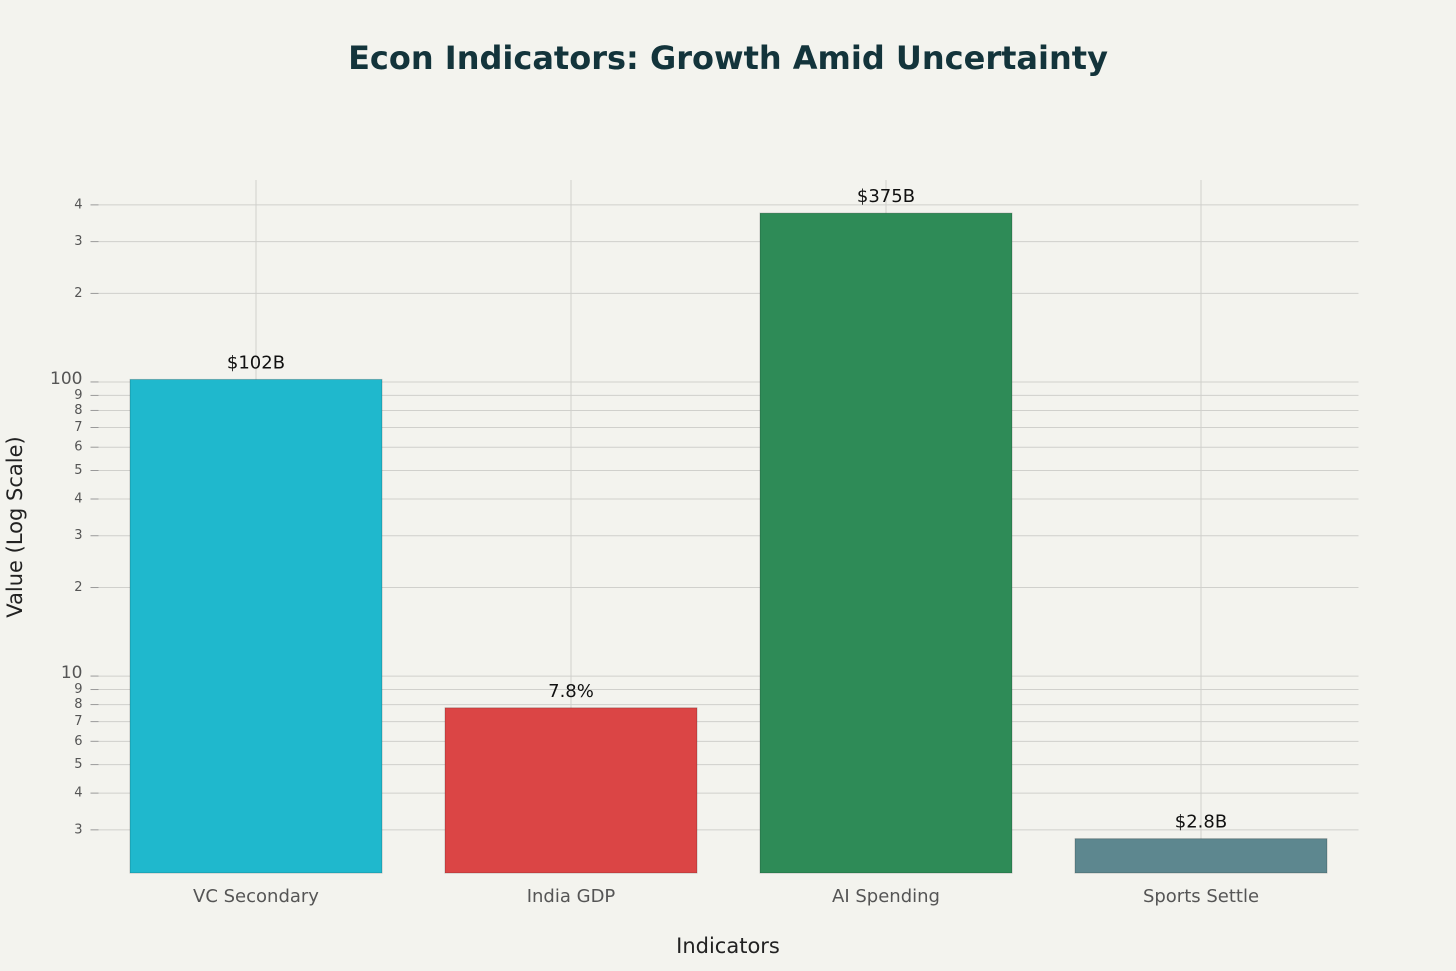 The width and height of the screenshot is (1456, 971). What do you see at coordinates (728, 946) in the screenshot?
I see `x-axis-title: Indicators` at bounding box center [728, 946].